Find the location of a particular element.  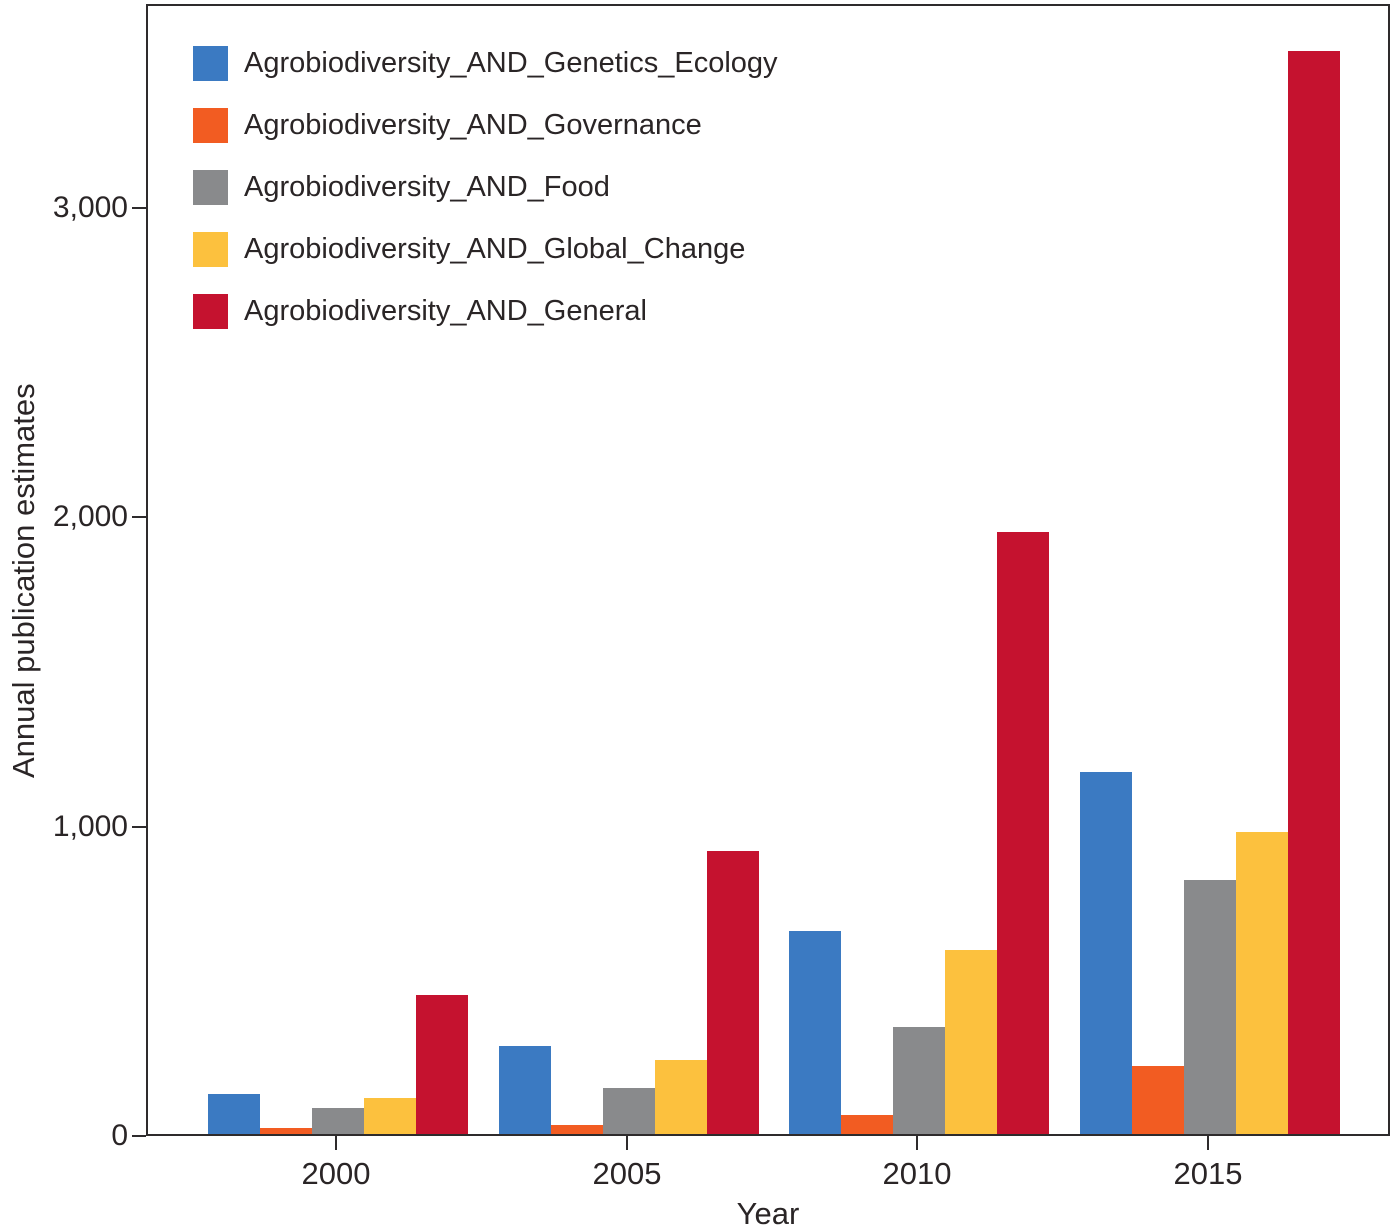

x-tick-label-2000: 2000 is located at coordinates (336, 1173).